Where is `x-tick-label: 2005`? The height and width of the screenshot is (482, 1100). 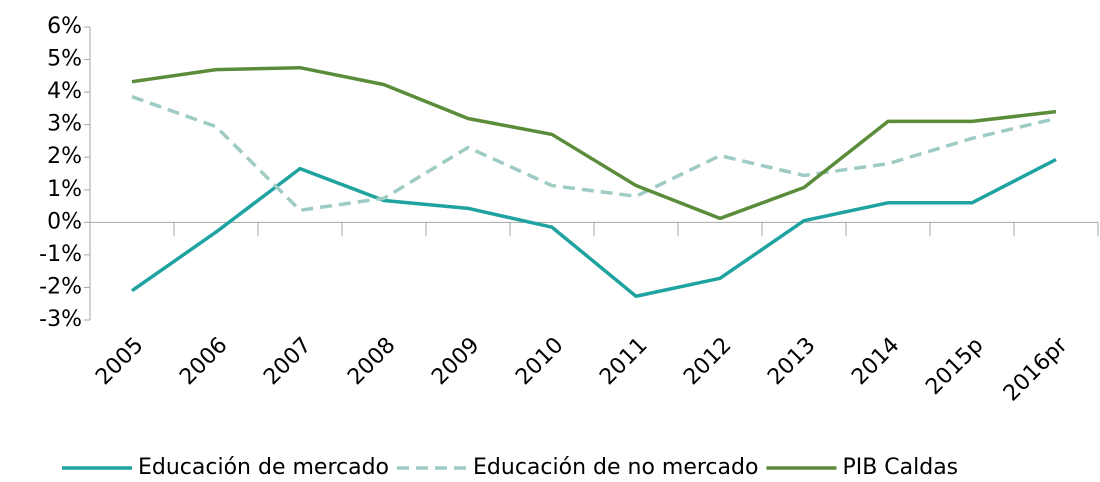 x-tick-label: 2005 is located at coordinates (119, 361).